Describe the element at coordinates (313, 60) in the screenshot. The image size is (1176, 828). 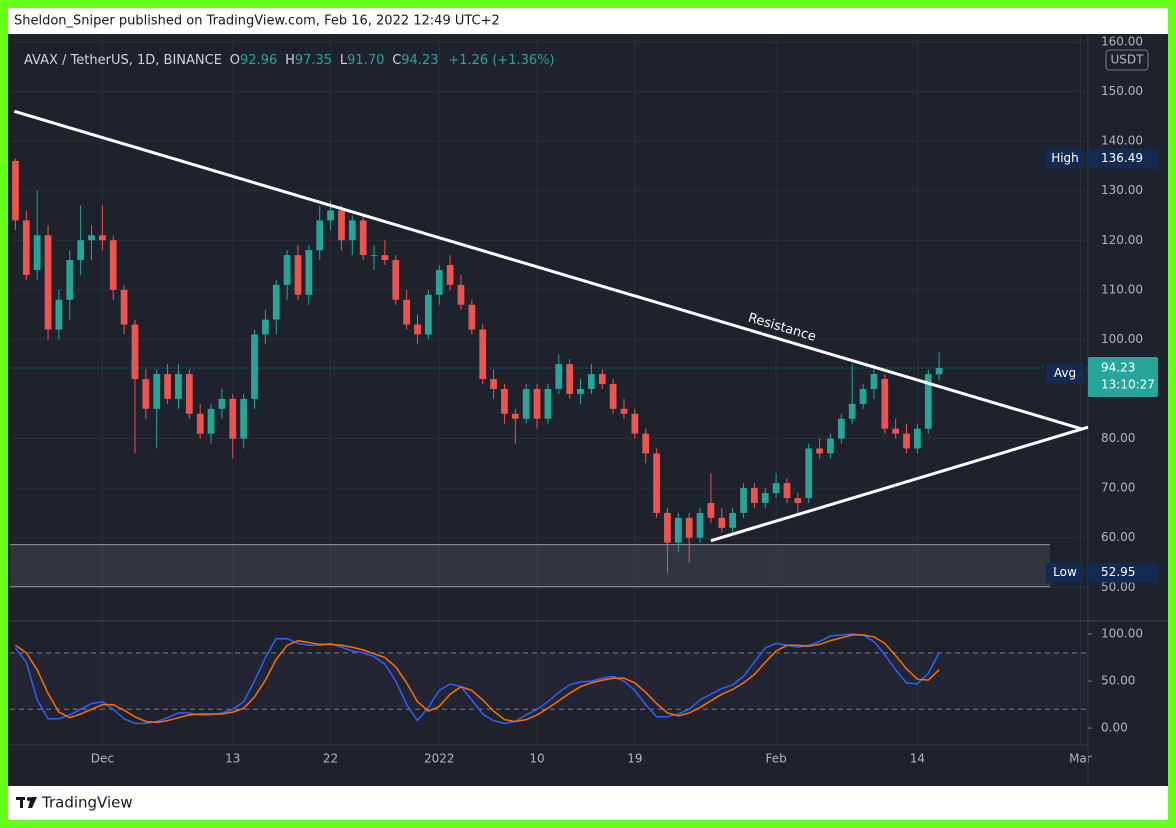
I see `legend-value: 97.35` at that location.